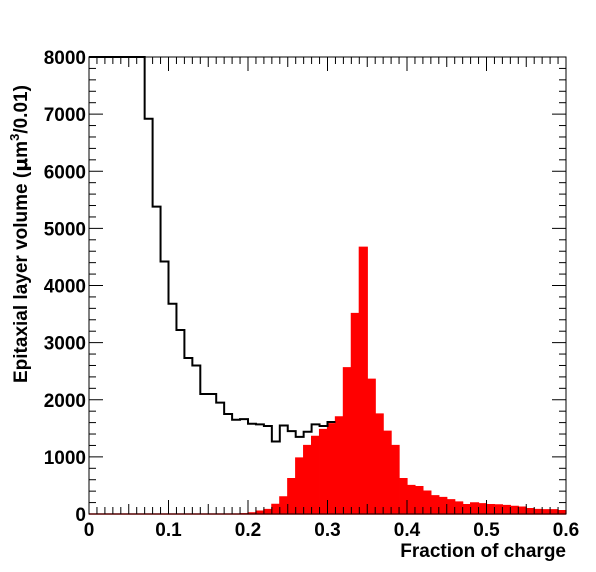 The image size is (596, 572). Describe the element at coordinates (65, 172) in the screenshot. I see `y-tick-label: 6000` at that location.